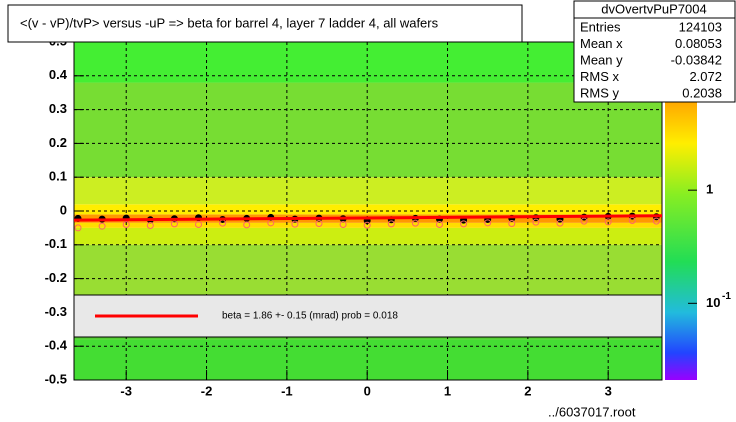  Describe the element at coordinates (713, 302) in the screenshot. I see `z-tick-label: 10` at that location.